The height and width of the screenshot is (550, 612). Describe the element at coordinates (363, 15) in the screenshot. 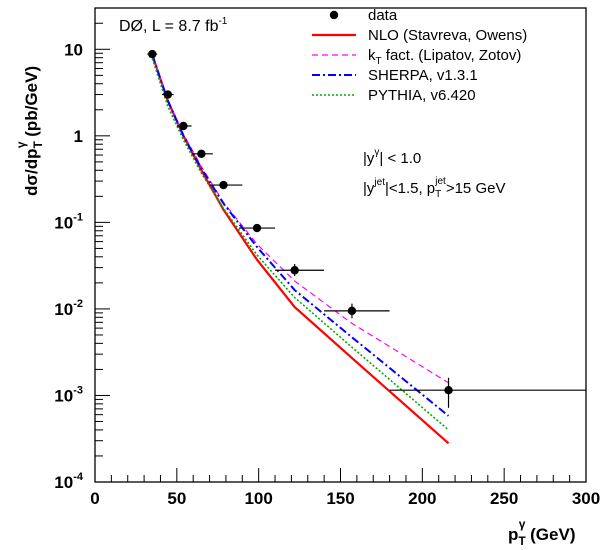

I see `legend-entry: data` at that location.